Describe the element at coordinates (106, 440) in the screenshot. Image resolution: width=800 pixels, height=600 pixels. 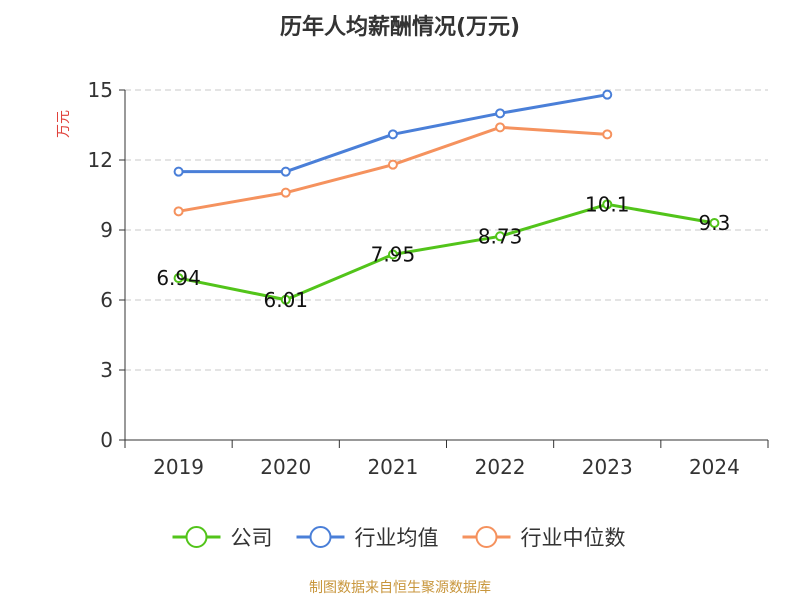
I see `y-tick-label: 0` at that location.